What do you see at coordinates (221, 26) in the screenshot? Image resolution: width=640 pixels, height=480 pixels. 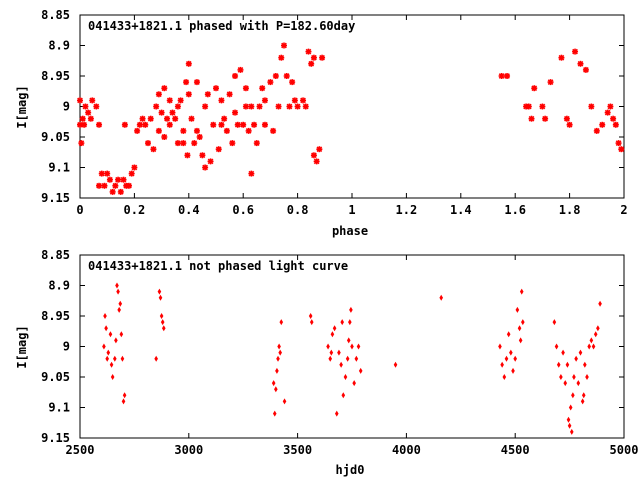 I see `phased-chart-title: 041433+1821.1 phased with P=182.60day` at bounding box center [221, 26].